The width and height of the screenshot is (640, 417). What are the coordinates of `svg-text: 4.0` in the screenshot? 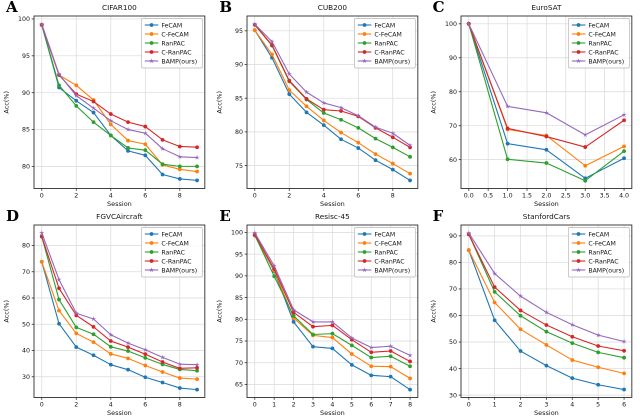 It's located at (624, 195).